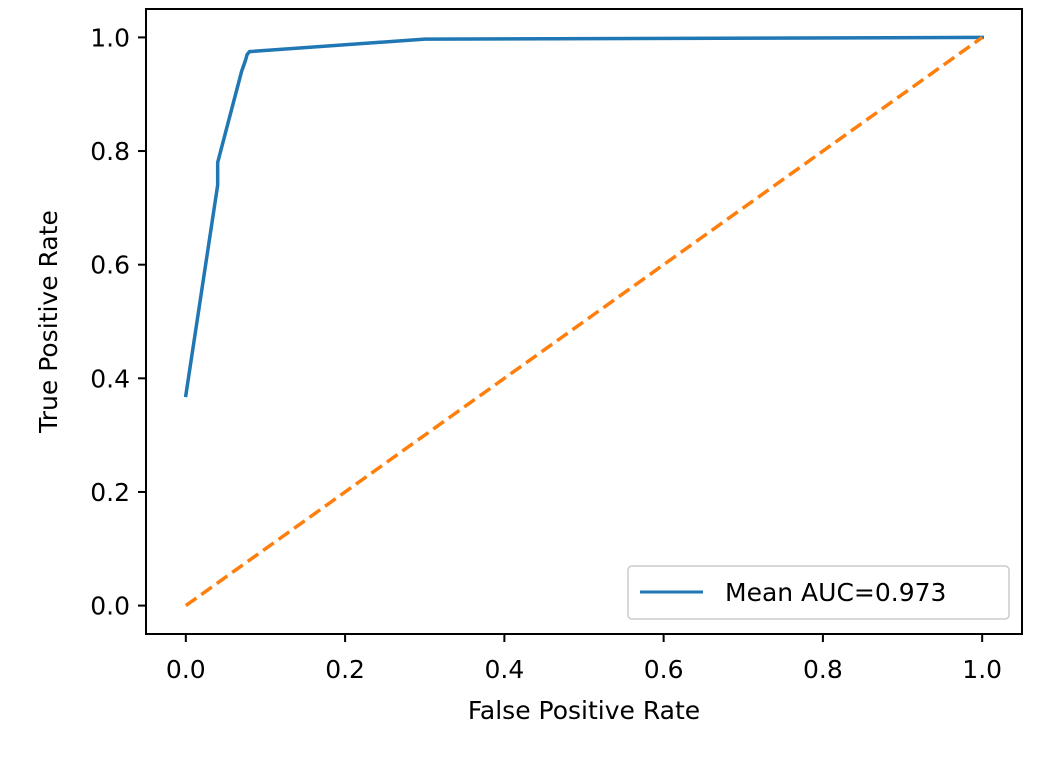 The image size is (1056, 768). Describe the element at coordinates (110, 265) in the screenshot. I see `y-tick-label: 0.6` at that location.